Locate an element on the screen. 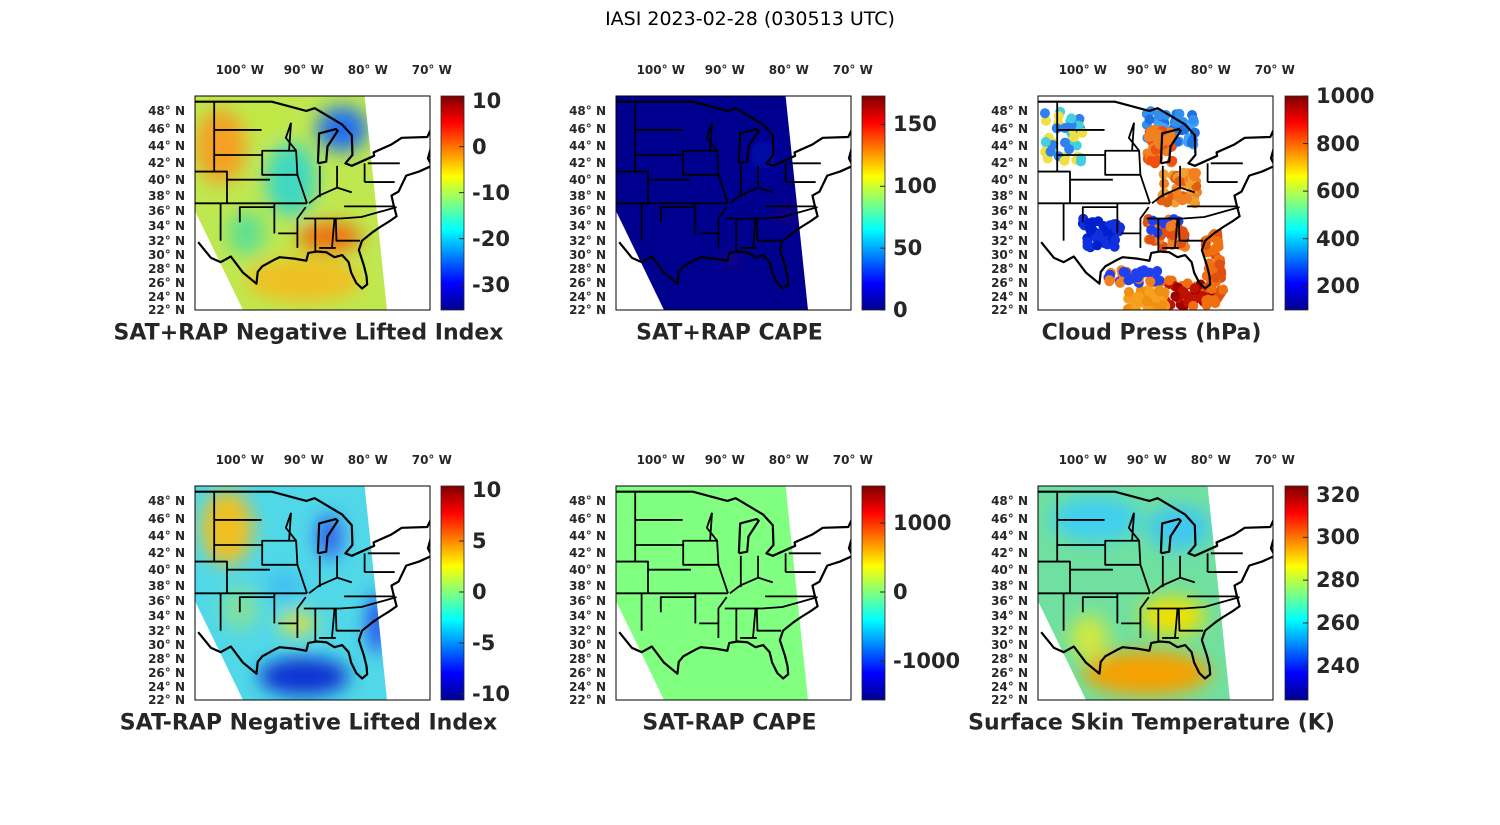  panel-title: Surface Skin Temperature (K) is located at coordinates (1151, 723).